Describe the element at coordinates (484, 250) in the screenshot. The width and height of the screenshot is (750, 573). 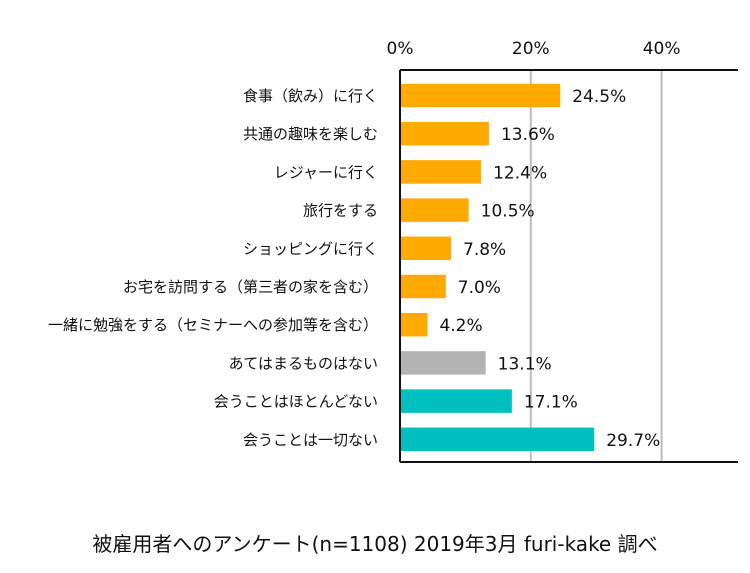
I see `value-label: 7.8%` at that location.